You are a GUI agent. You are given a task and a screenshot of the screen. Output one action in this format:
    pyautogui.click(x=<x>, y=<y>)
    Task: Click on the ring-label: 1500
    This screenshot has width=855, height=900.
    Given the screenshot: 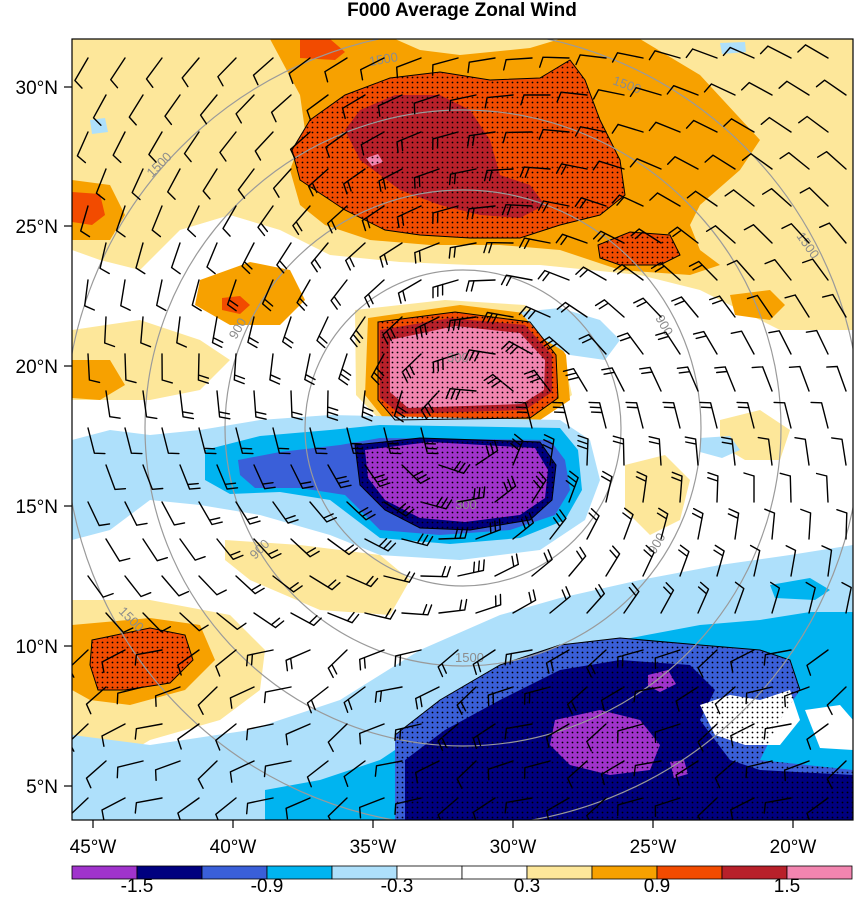 What is the action you would take?
    pyautogui.click(x=383, y=59)
    